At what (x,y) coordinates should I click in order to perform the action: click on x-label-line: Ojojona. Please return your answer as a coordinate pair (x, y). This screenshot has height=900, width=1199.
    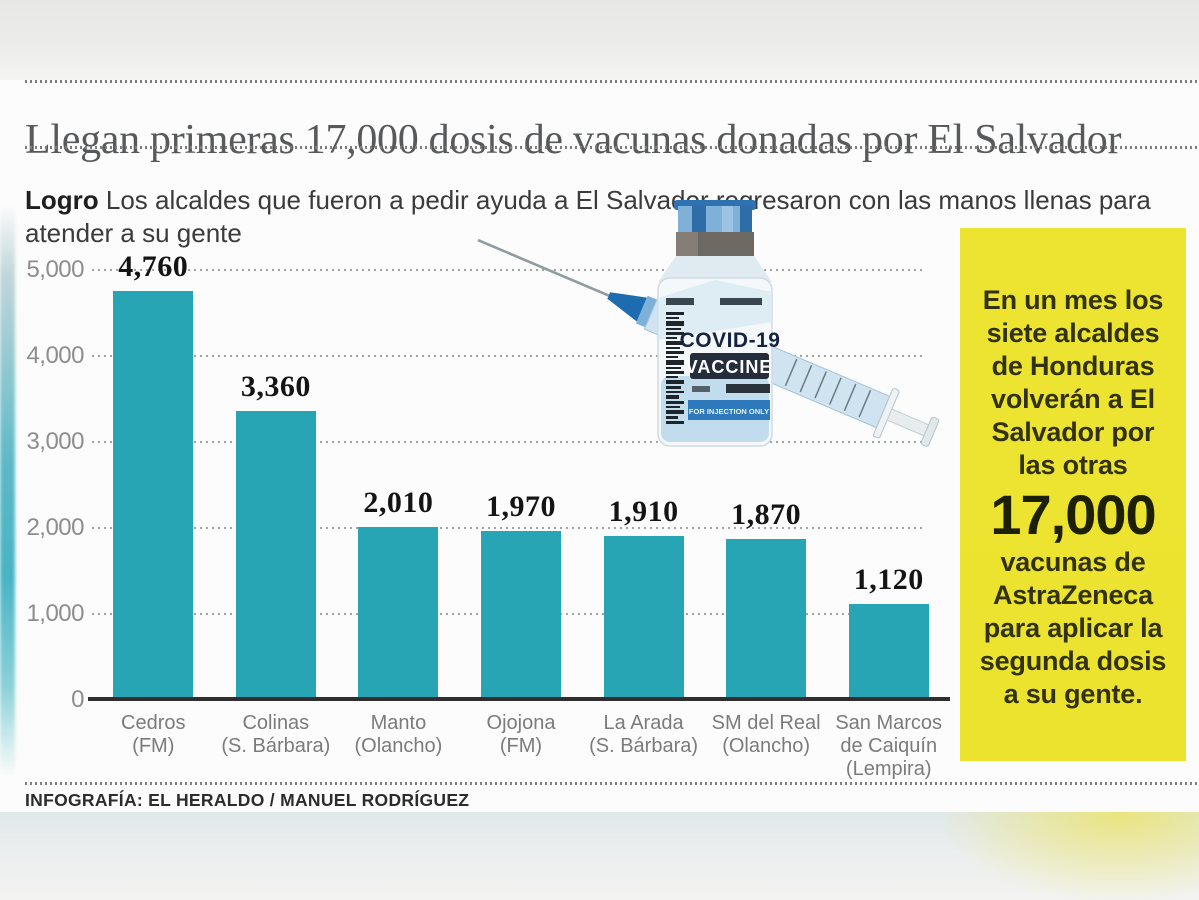
    Looking at the image, I should click on (521, 723).